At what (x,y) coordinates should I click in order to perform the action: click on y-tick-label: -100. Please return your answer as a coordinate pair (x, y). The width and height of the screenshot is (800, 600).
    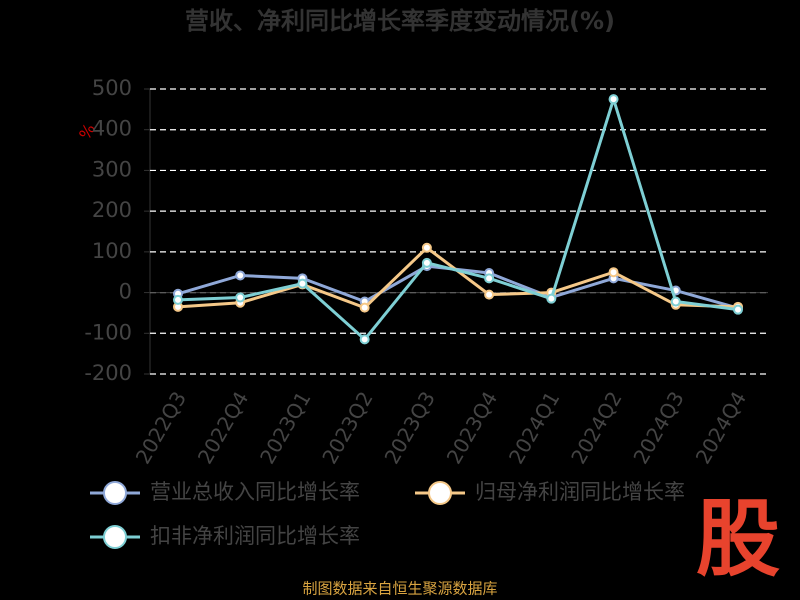
    Looking at the image, I should click on (108, 332).